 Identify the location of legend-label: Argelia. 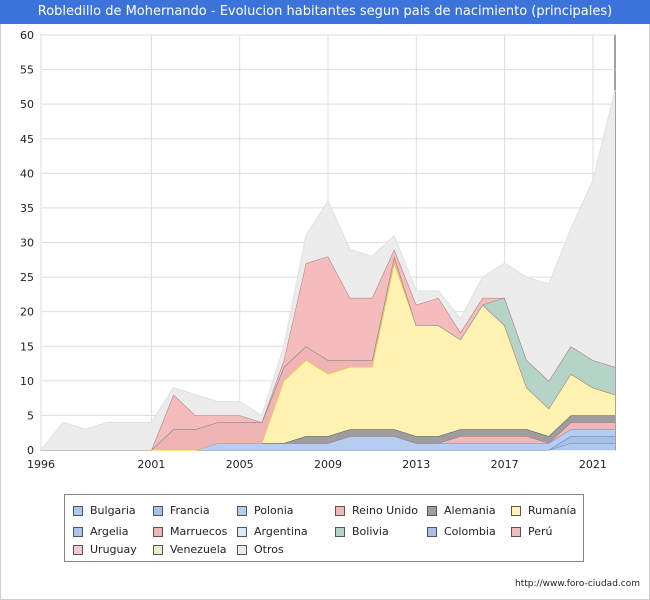
(109, 531).